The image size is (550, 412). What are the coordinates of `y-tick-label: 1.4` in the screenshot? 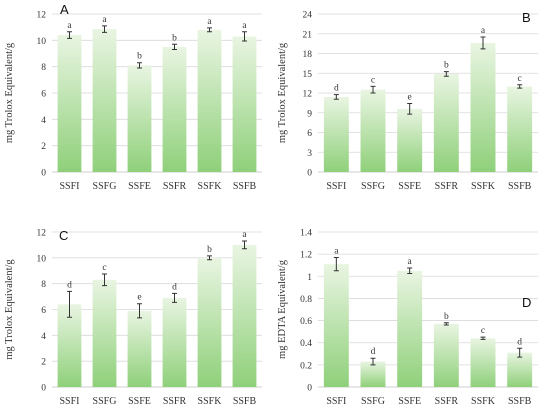 It's located at (306, 234).